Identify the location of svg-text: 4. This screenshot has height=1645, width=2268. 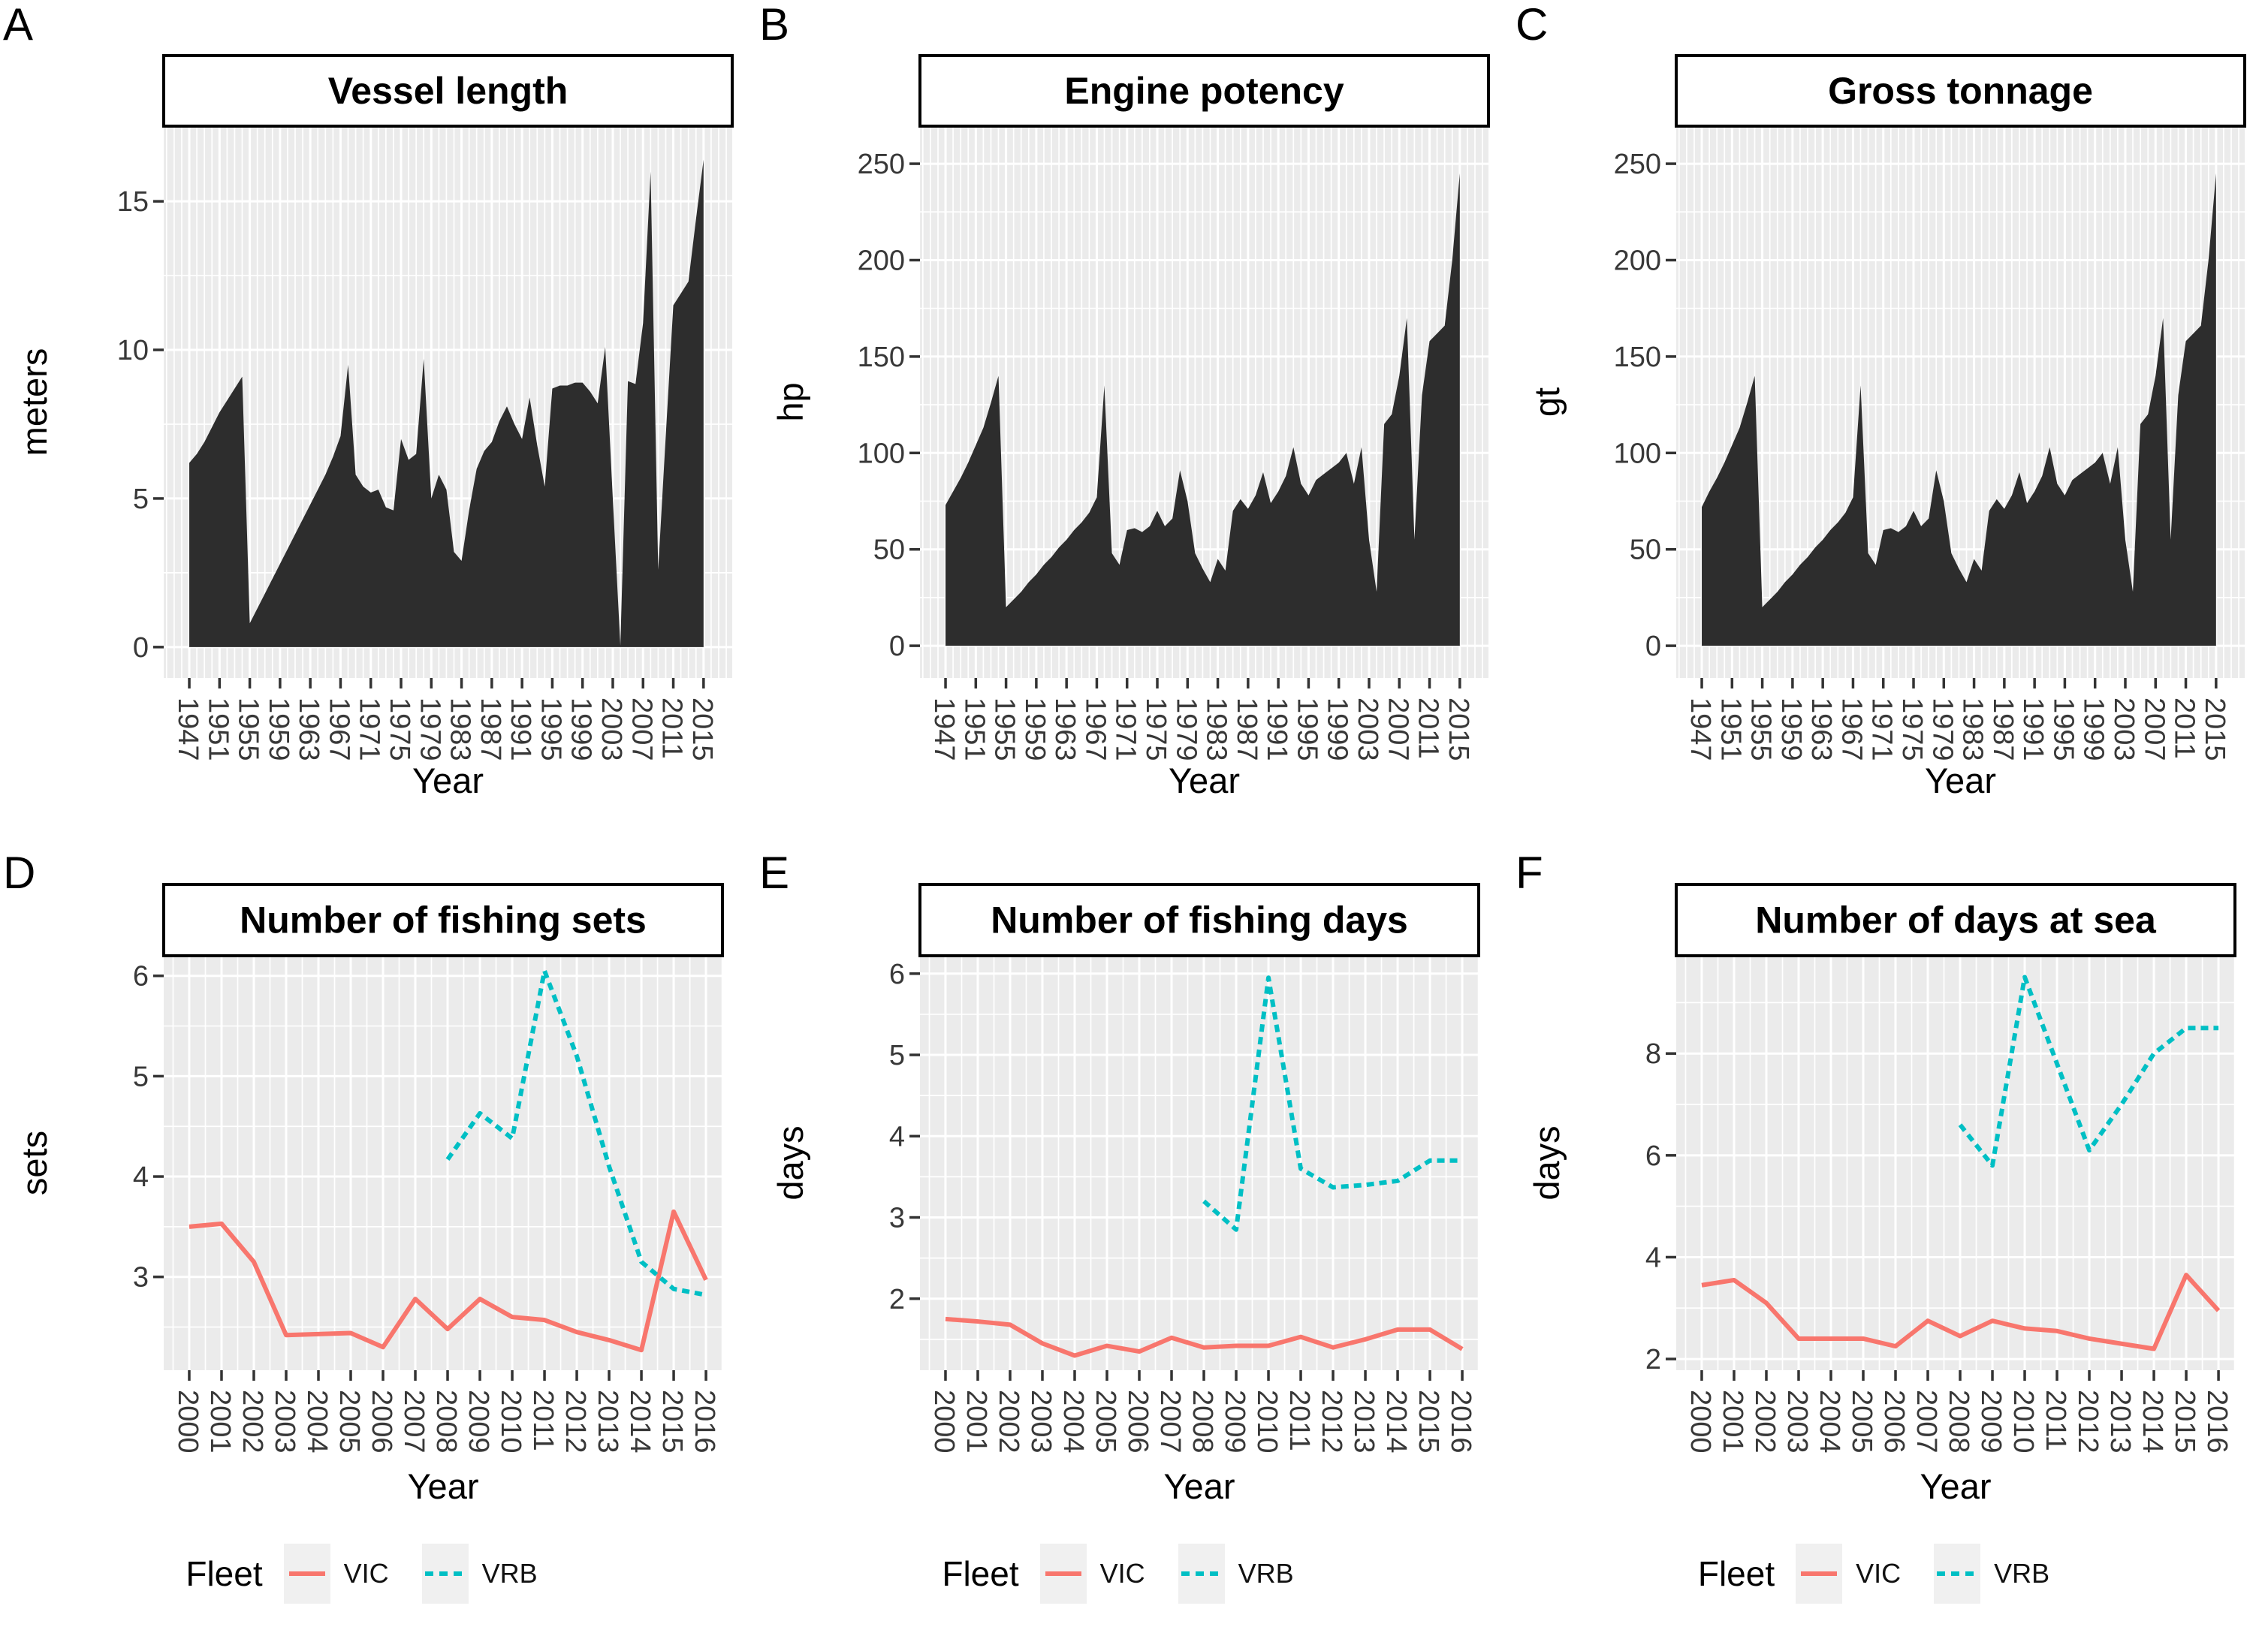
(141, 1177).